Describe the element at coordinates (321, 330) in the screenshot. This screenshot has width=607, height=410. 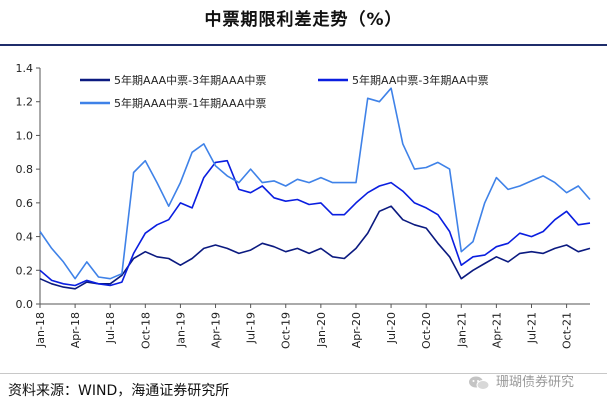
I see `x-tick-label: Jan-20` at that location.